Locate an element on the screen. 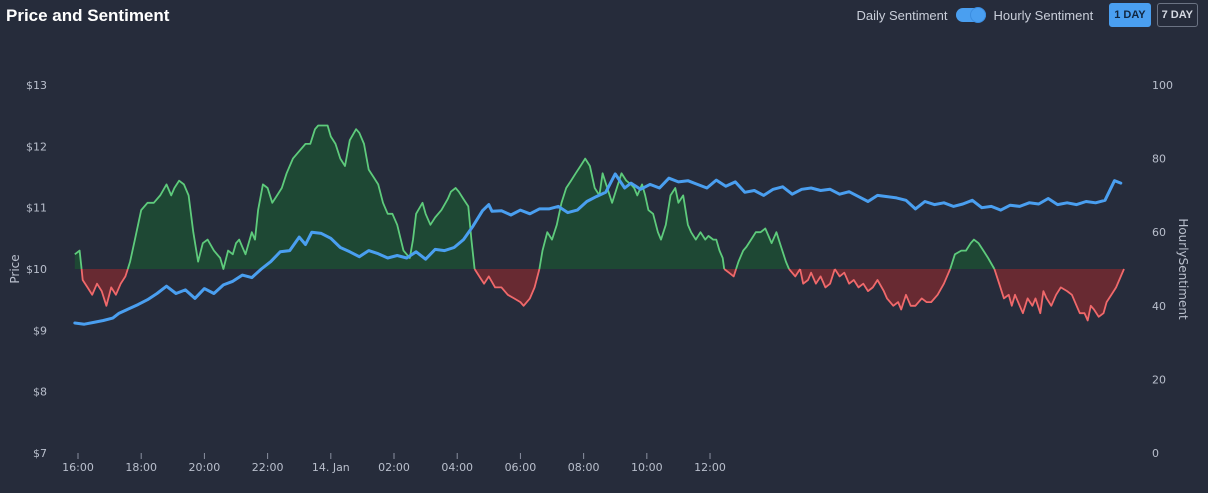 Image resolution: width=1208 pixels, height=493 pixels. y2-tick-label: 0 is located at coordinates (1155, 453).